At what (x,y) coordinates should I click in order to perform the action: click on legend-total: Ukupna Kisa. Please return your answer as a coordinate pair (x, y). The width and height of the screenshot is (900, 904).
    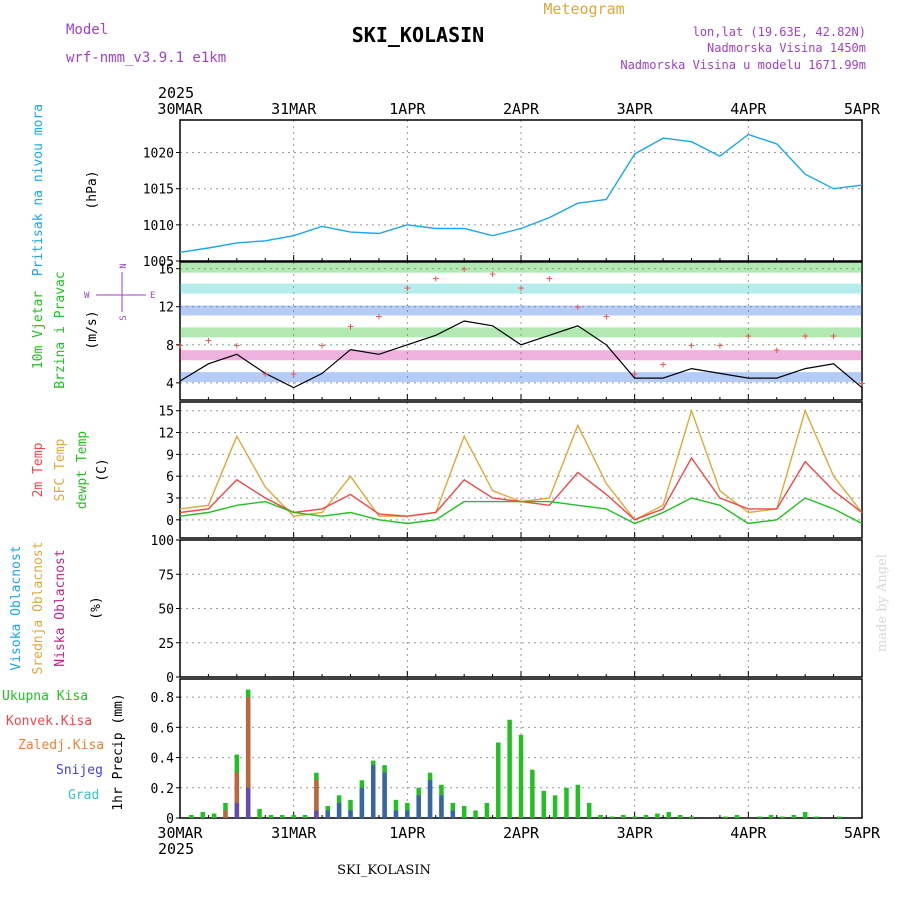
    Looking at the image, I should click on (45, 696).